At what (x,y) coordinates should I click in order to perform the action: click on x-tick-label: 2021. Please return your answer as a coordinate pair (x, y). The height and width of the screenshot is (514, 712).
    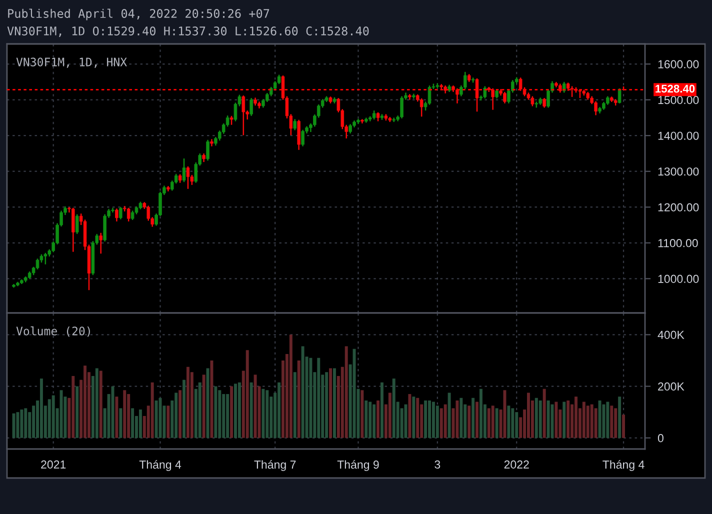
    Looking at the image, I should click on (53, 464).